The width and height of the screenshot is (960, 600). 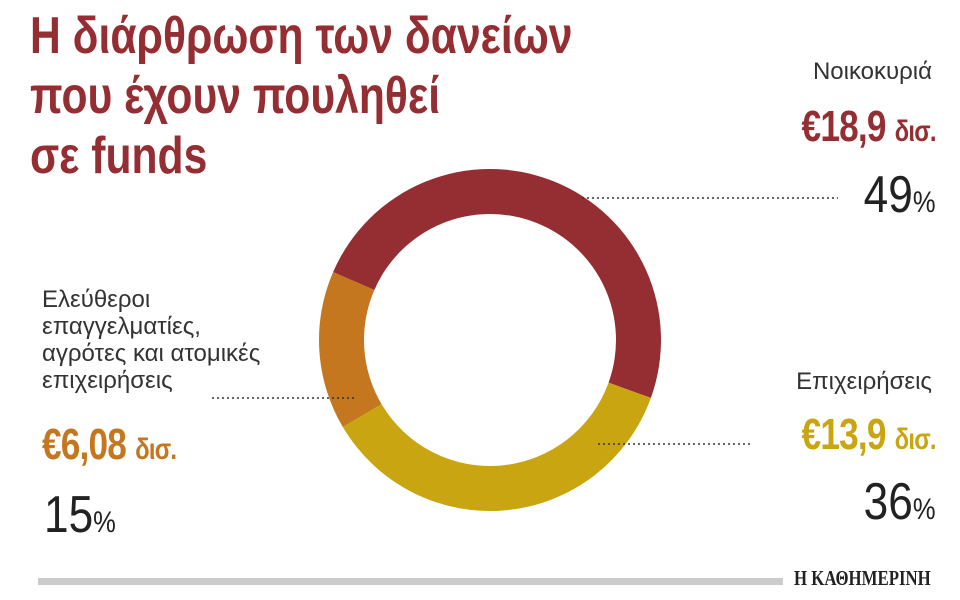 What do you see at coordinates (869, 126) in the screenshot?
I see `value-label-households: €18,9 δισ.` at bounding box center [869, 126].